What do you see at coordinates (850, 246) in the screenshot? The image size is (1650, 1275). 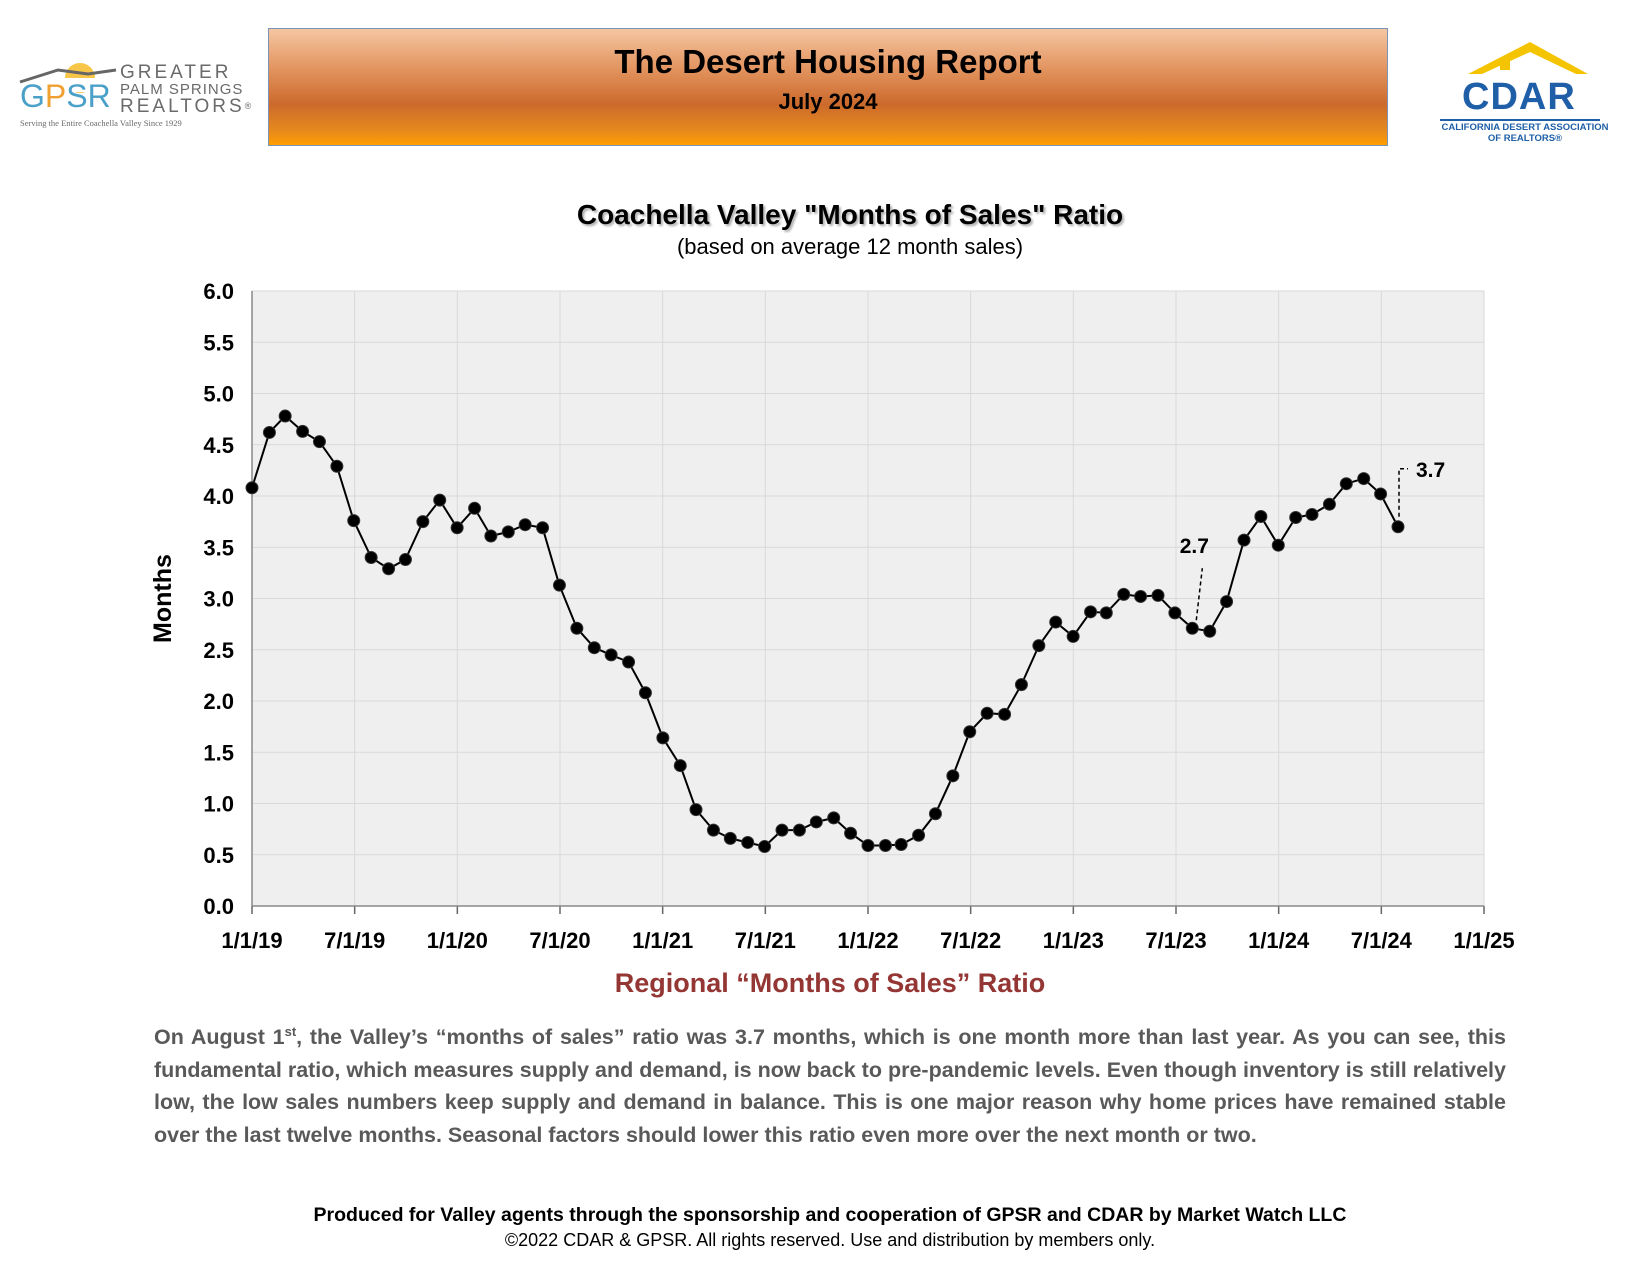 I see `chart-subtitle: (based on average 12 month sales)` at bounding box center [850, 246].